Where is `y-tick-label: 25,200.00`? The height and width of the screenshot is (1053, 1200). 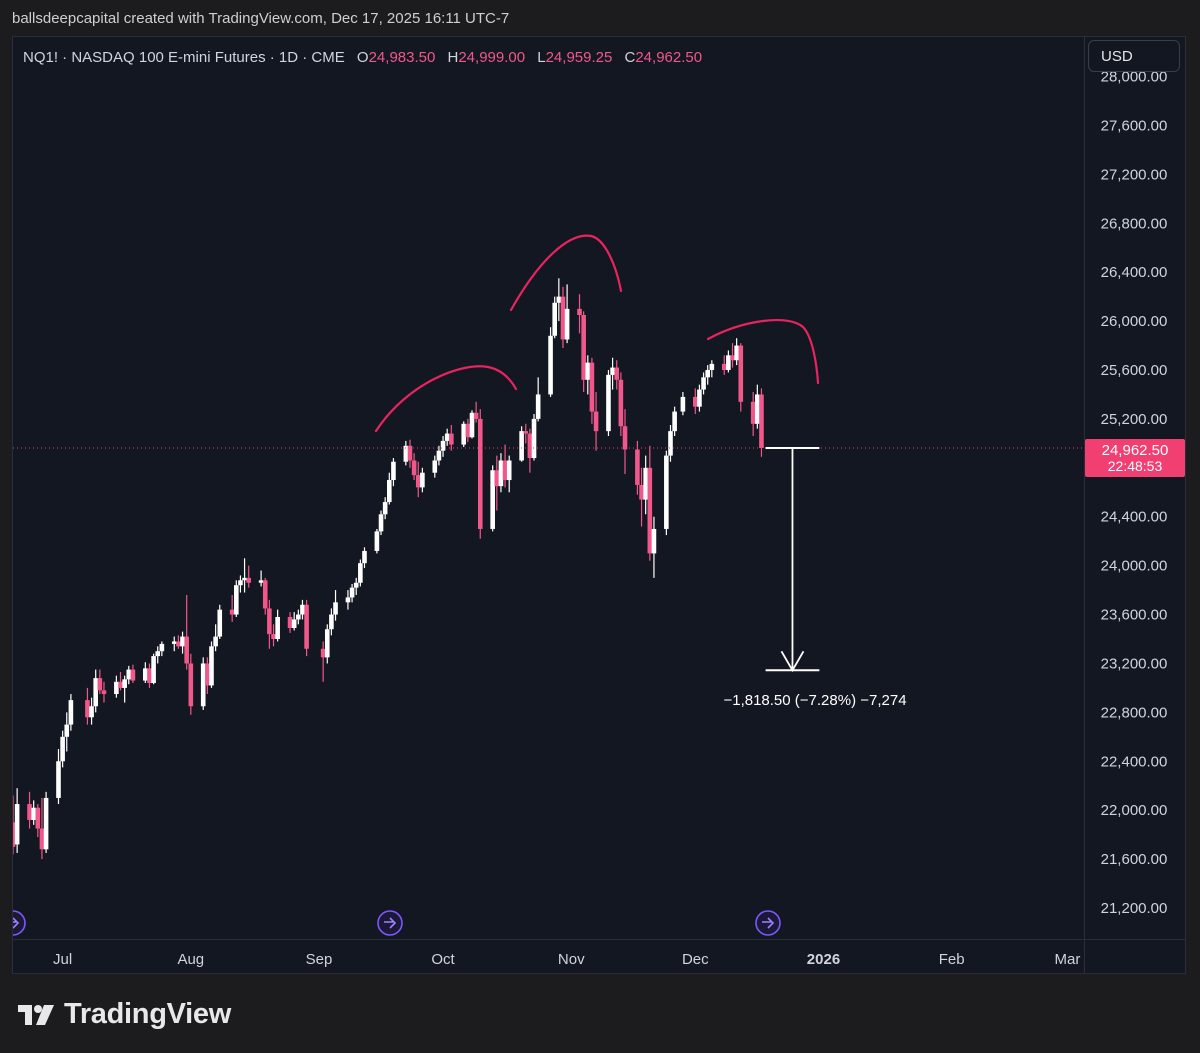
y-tick-label: 25,200.00 is located at coordinates (1134, 419).